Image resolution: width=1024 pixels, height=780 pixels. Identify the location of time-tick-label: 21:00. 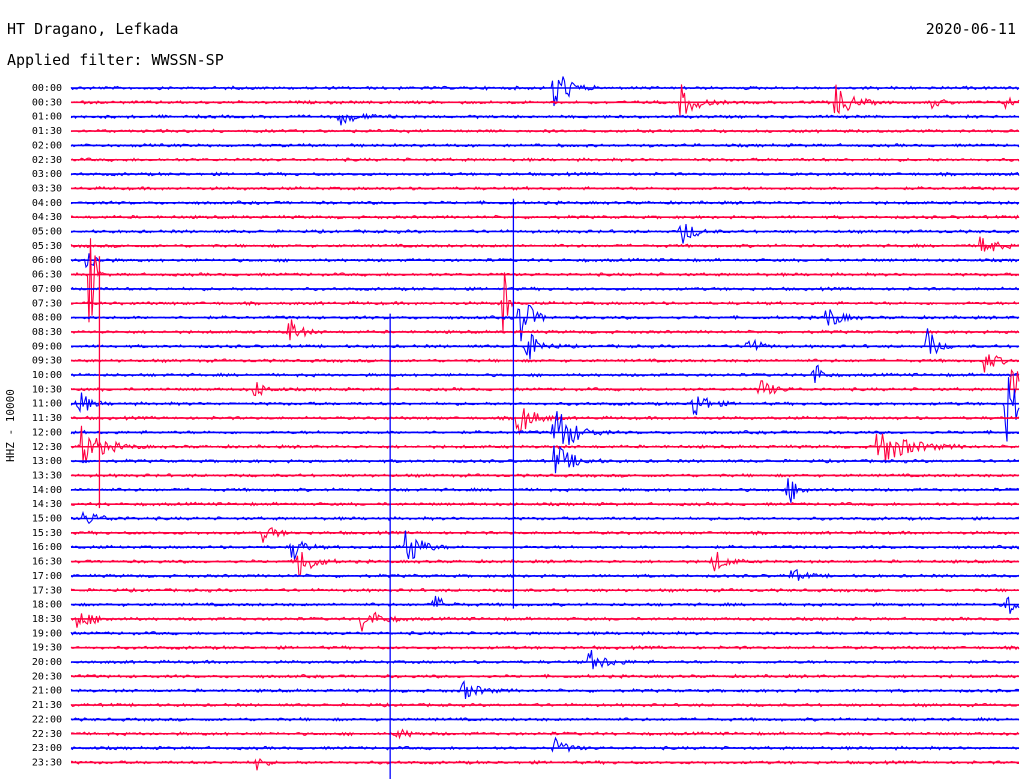
(47, 691).